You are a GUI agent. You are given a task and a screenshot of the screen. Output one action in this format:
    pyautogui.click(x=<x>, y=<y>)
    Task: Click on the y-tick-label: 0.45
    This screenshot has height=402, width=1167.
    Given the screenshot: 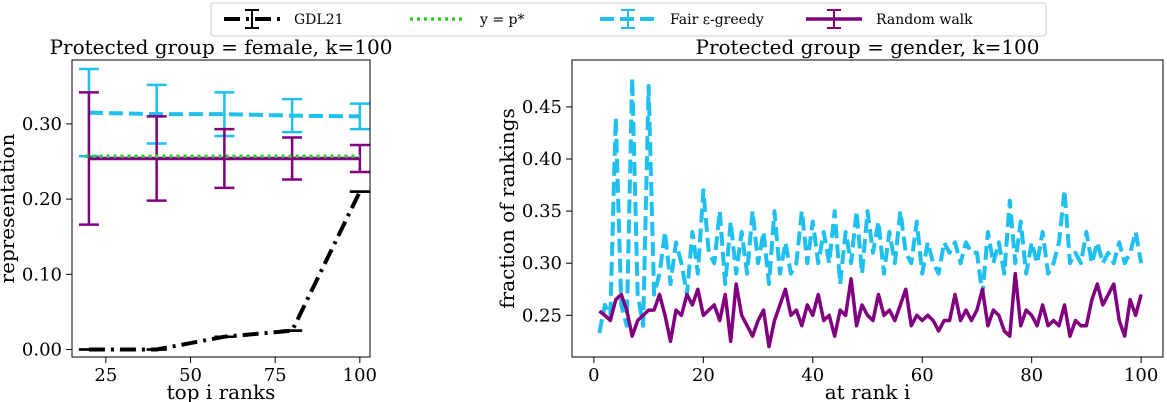 What is the action you would take?
    pyautogui.click(x=542, y=107)
    